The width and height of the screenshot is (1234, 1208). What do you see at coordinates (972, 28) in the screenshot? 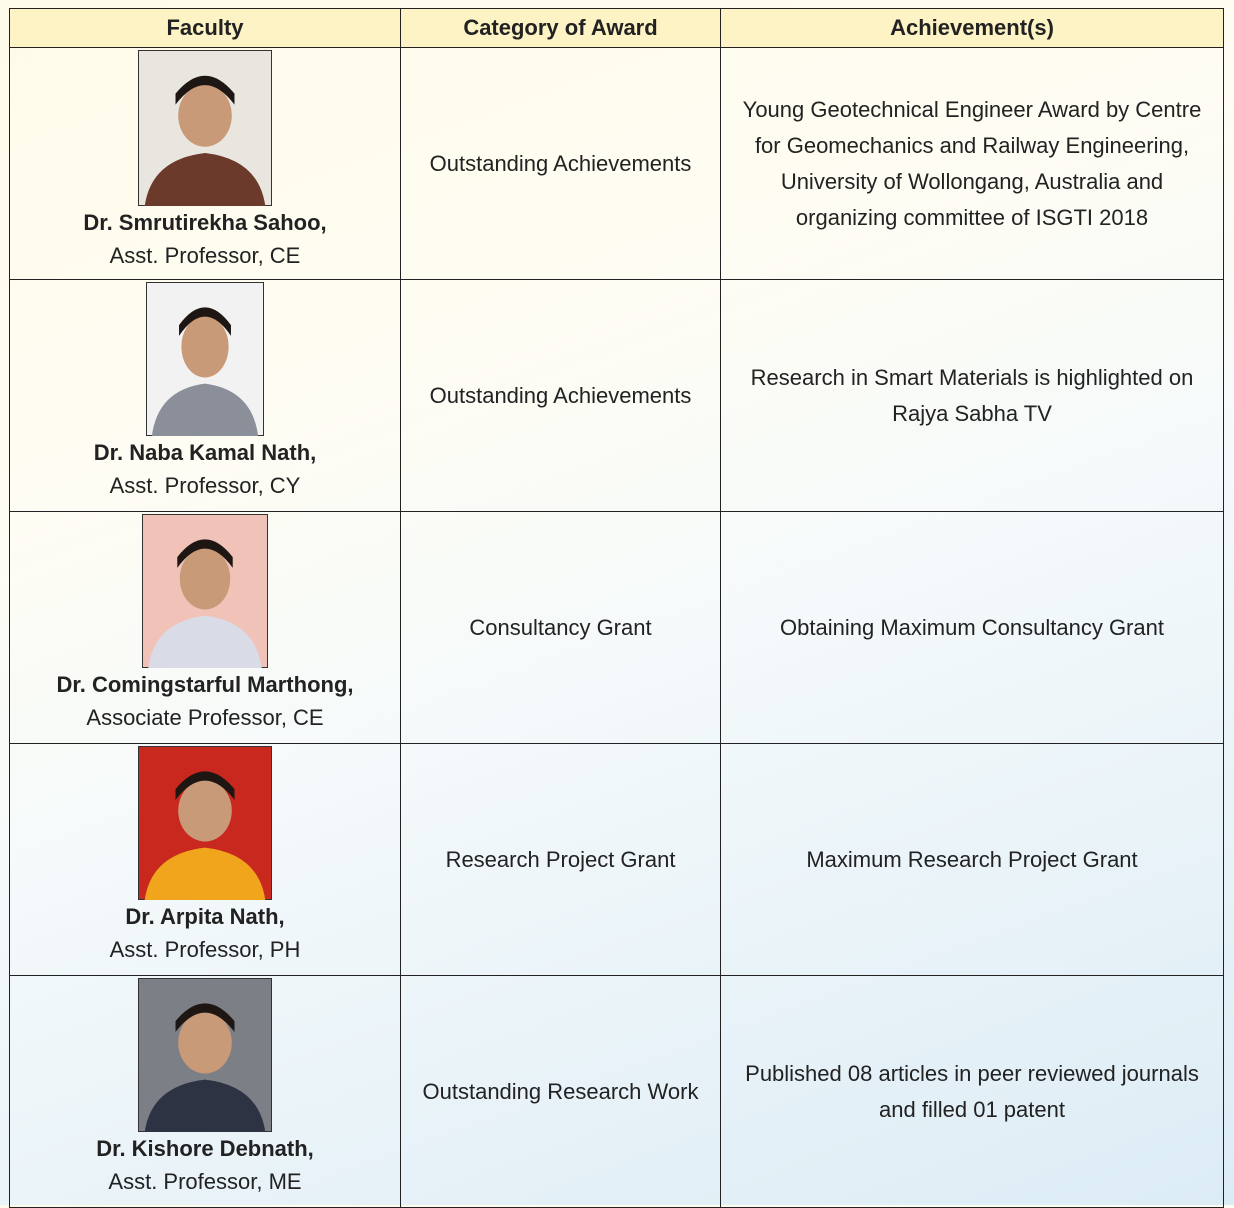
I see `column-header: Achievement(s)` at bounding box center [972, 28].